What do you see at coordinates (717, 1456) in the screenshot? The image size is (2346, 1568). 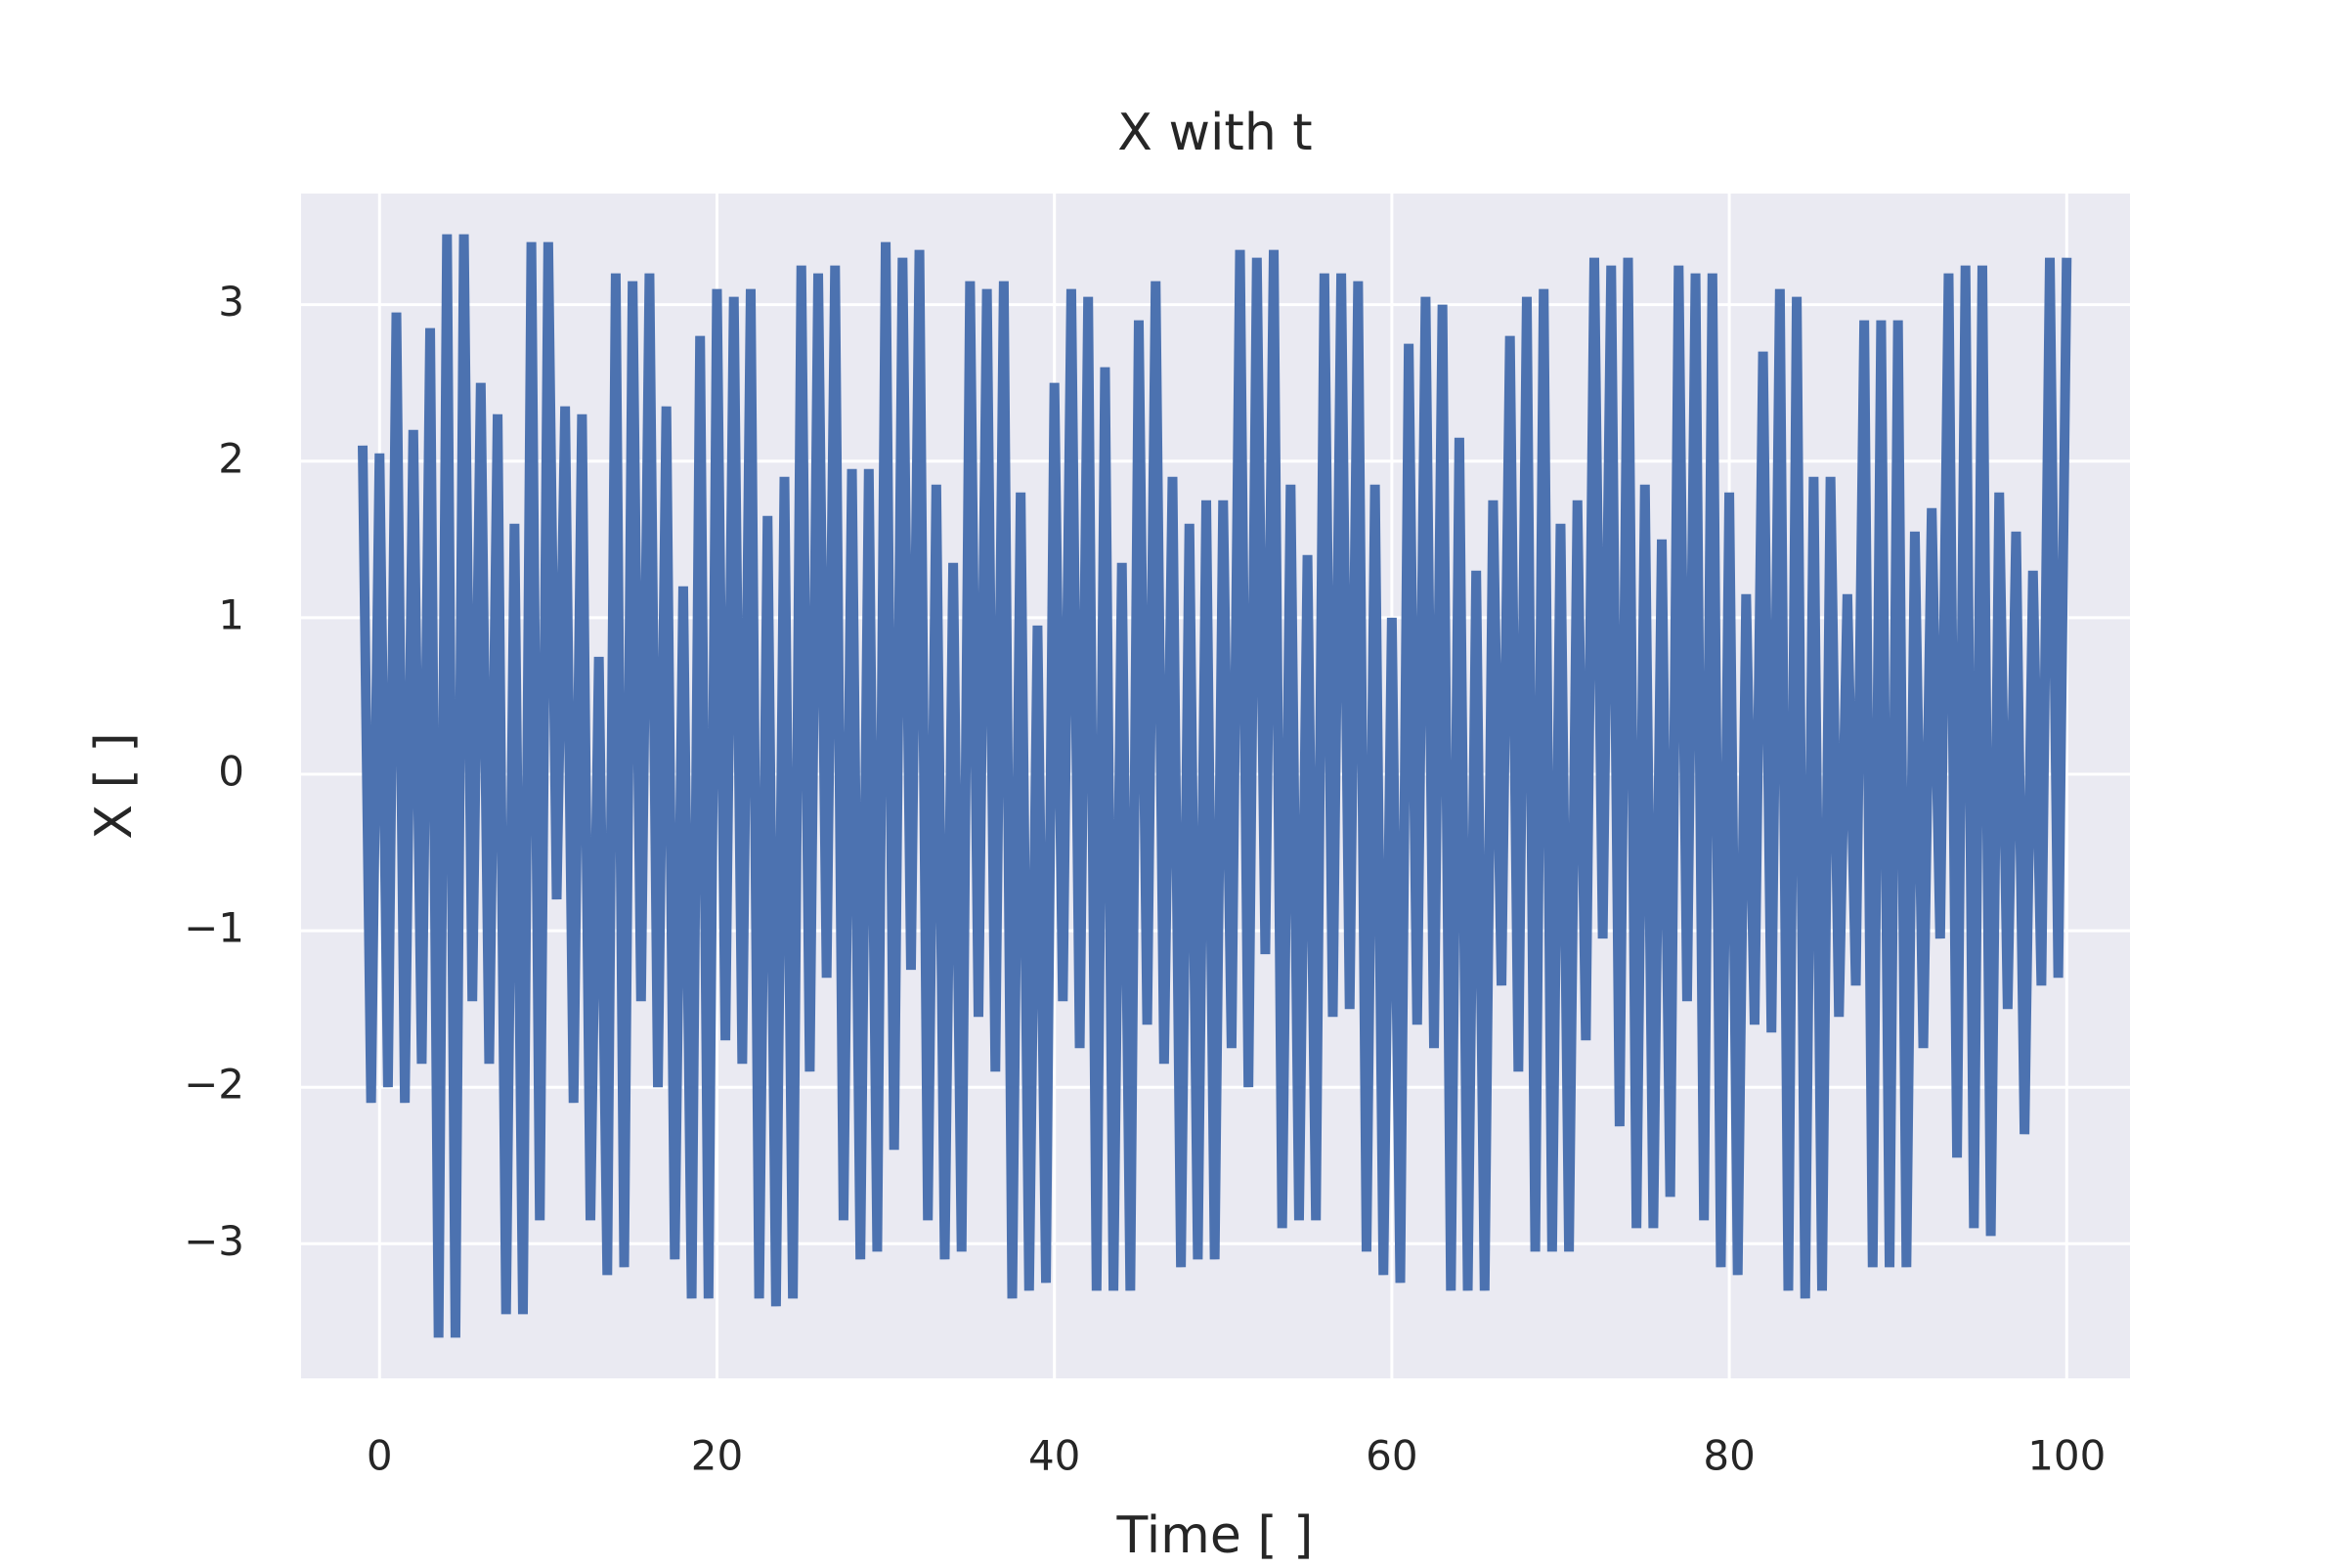 I see `x-tick-label: 20` at bounding box center [717, 1456].